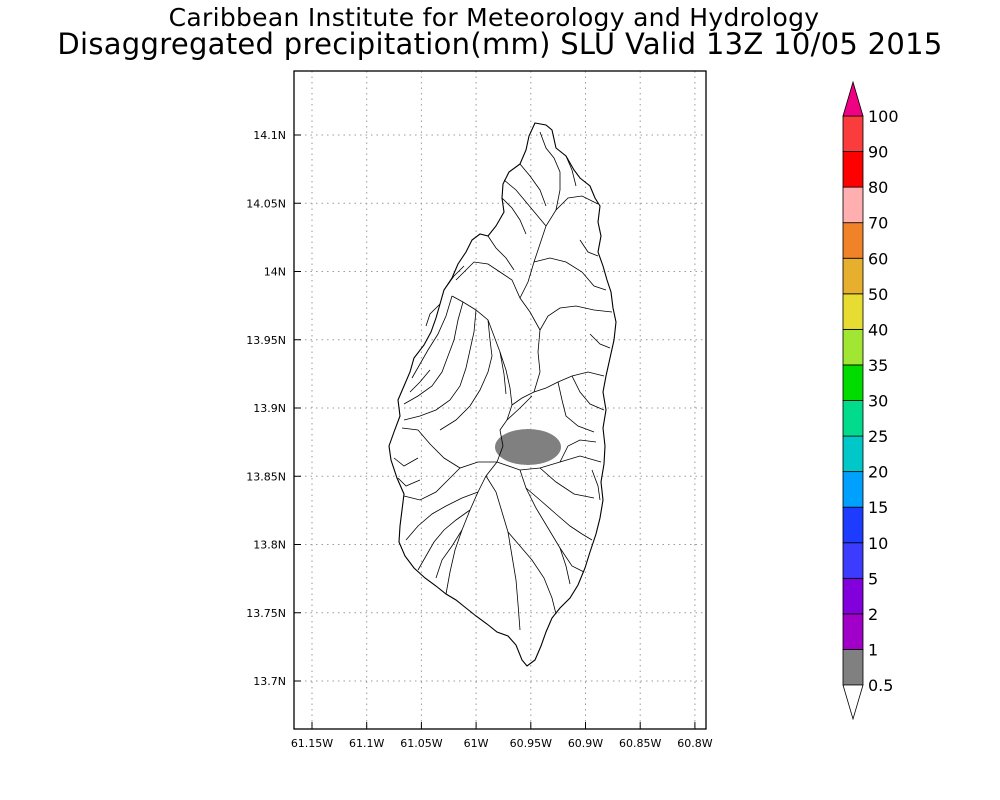 The width and height of the screenshot is (1000, 800). What do you see at coordinates (528, 447) in the screenshot?
I see `precip-area` at bounding box center [528, 447].